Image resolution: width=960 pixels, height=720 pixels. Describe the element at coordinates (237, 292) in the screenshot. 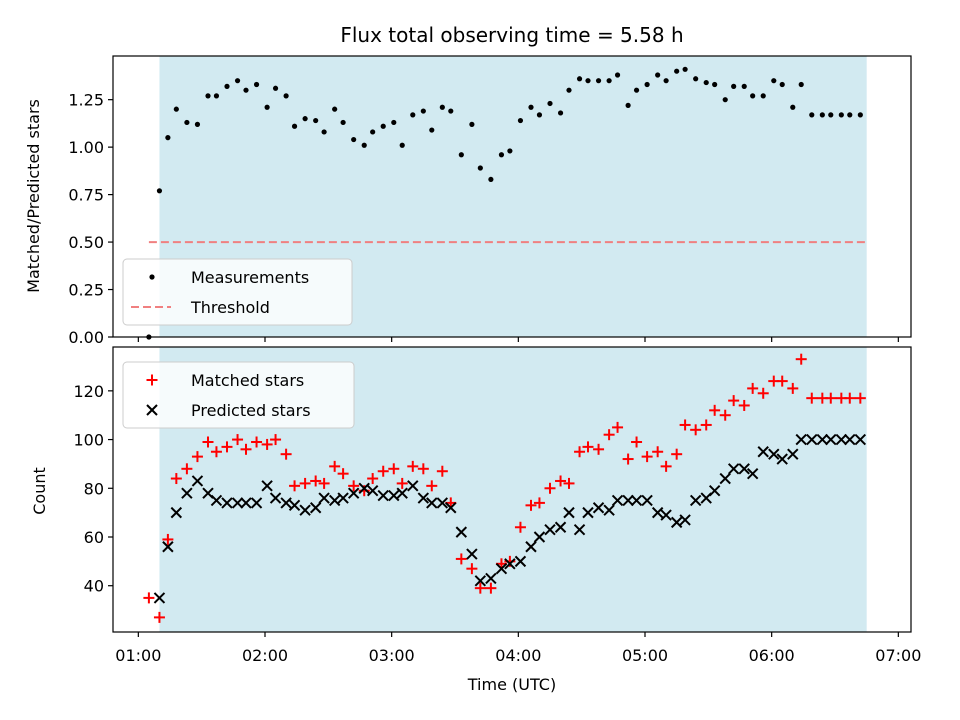

I see `top-legend-box` at that location.